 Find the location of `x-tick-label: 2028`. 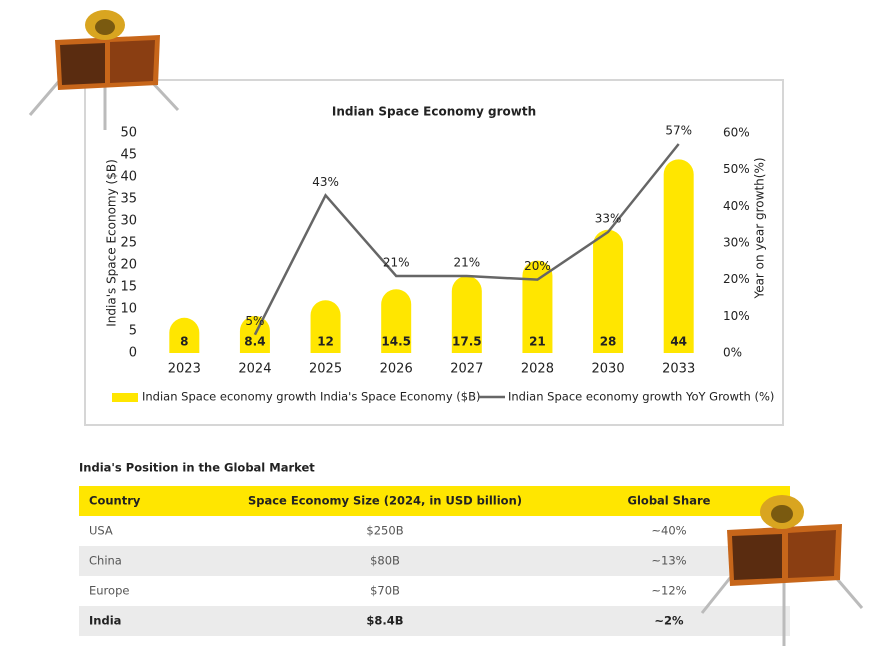

x-tick-label: 2028 is located at coordinates (537, 369).